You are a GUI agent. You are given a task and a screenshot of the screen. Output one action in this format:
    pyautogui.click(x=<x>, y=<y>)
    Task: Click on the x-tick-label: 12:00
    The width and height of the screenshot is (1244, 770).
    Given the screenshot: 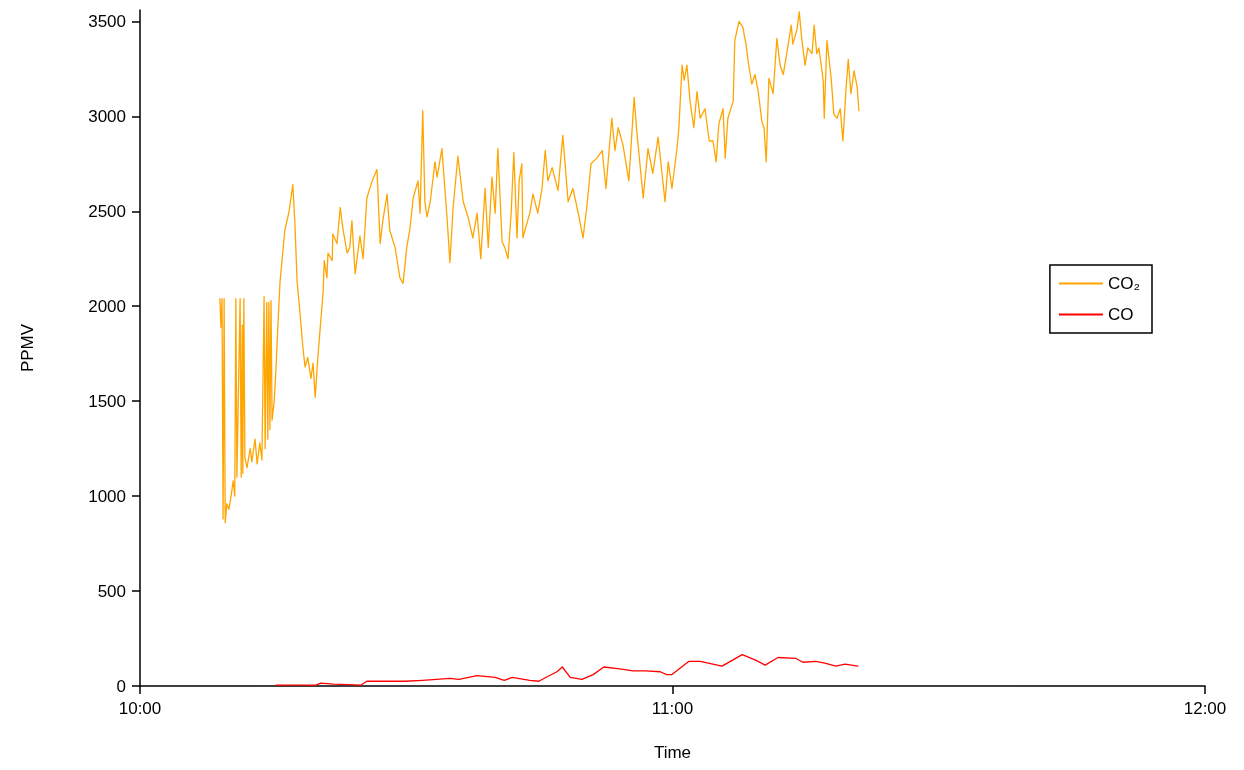 What is the action you would take?
    pyautogui.click(x=1205, y=708)
    